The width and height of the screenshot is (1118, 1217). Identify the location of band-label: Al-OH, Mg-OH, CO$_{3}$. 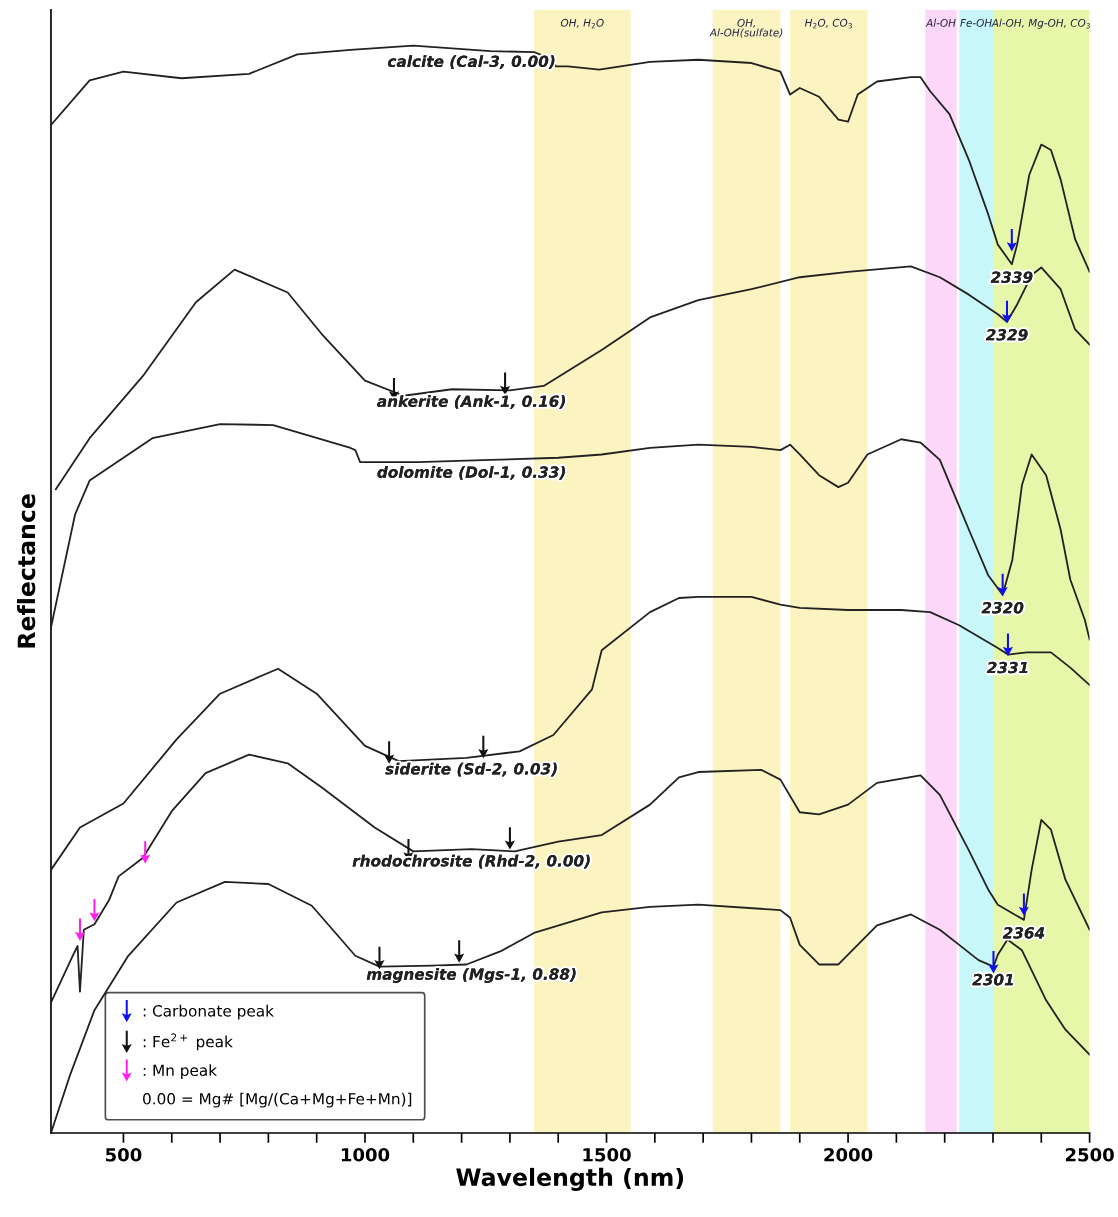
(1040, 23).